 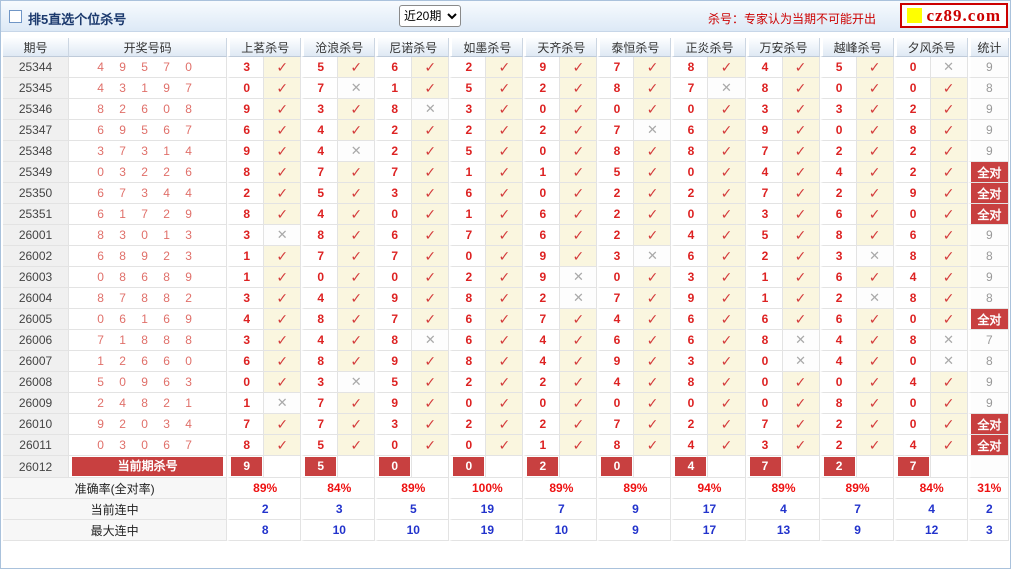 What do you see at coordinates (560, 509) in the screenshot?
I see `streak-value: 7` at bounding box center [560, 509].